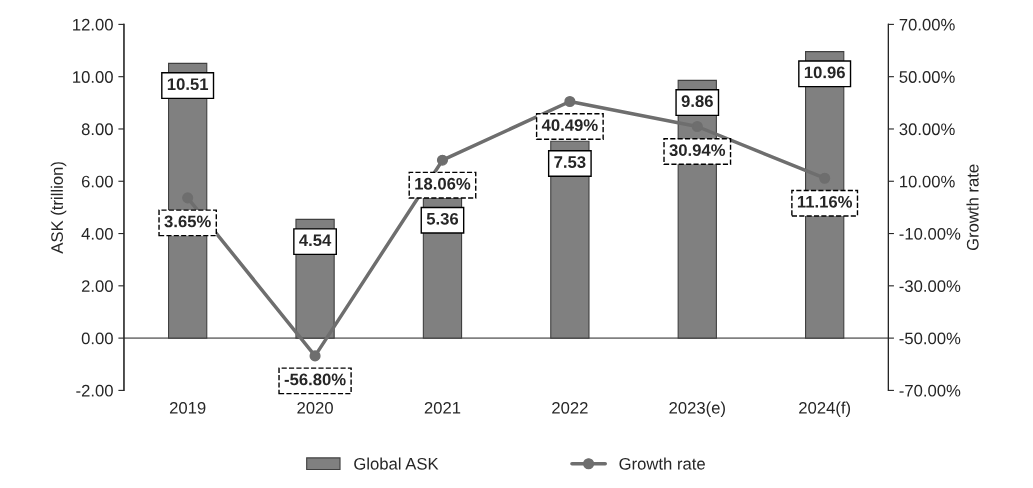  Describe the element at coordinates (97, 338) in the screenshot. I see `y-tick-label: 0.00` at that location.